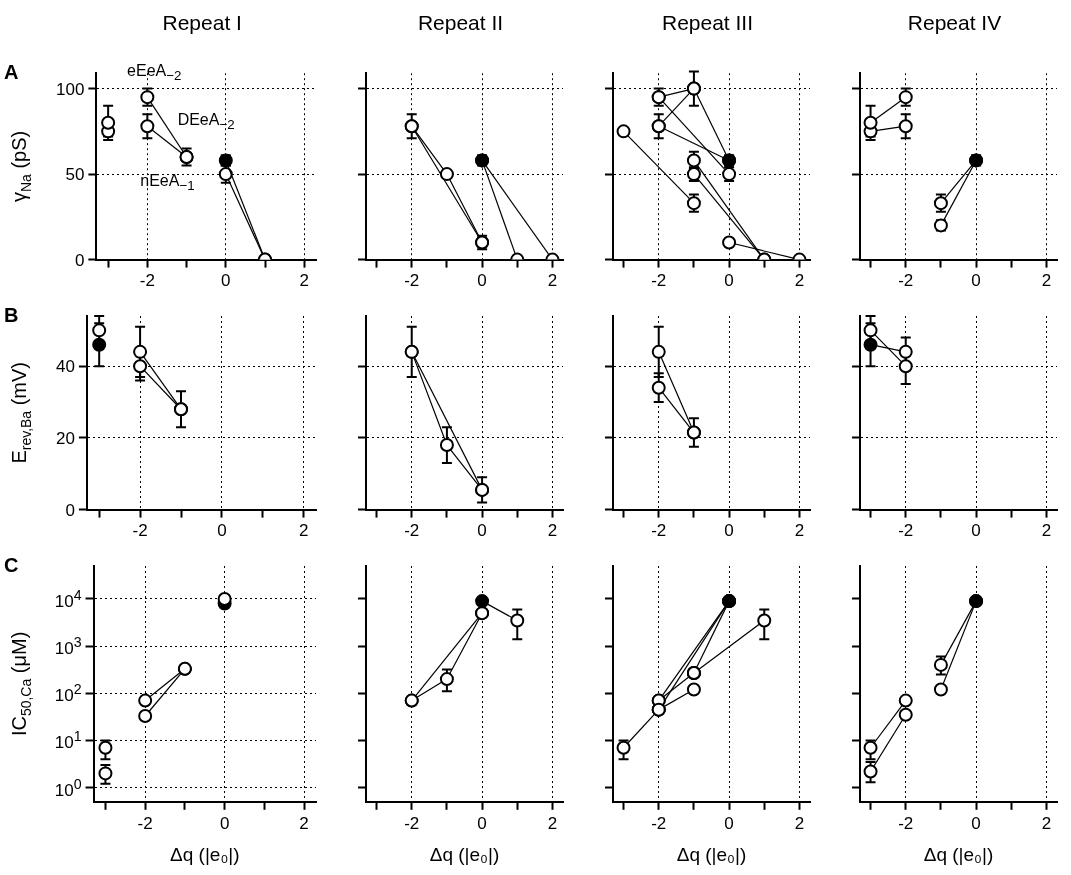 Image resolution: width=1071 pixels, height=875 pixels. Describe the element at coordinates (11, 564) in the screenshot. I see `text: C` at that location.